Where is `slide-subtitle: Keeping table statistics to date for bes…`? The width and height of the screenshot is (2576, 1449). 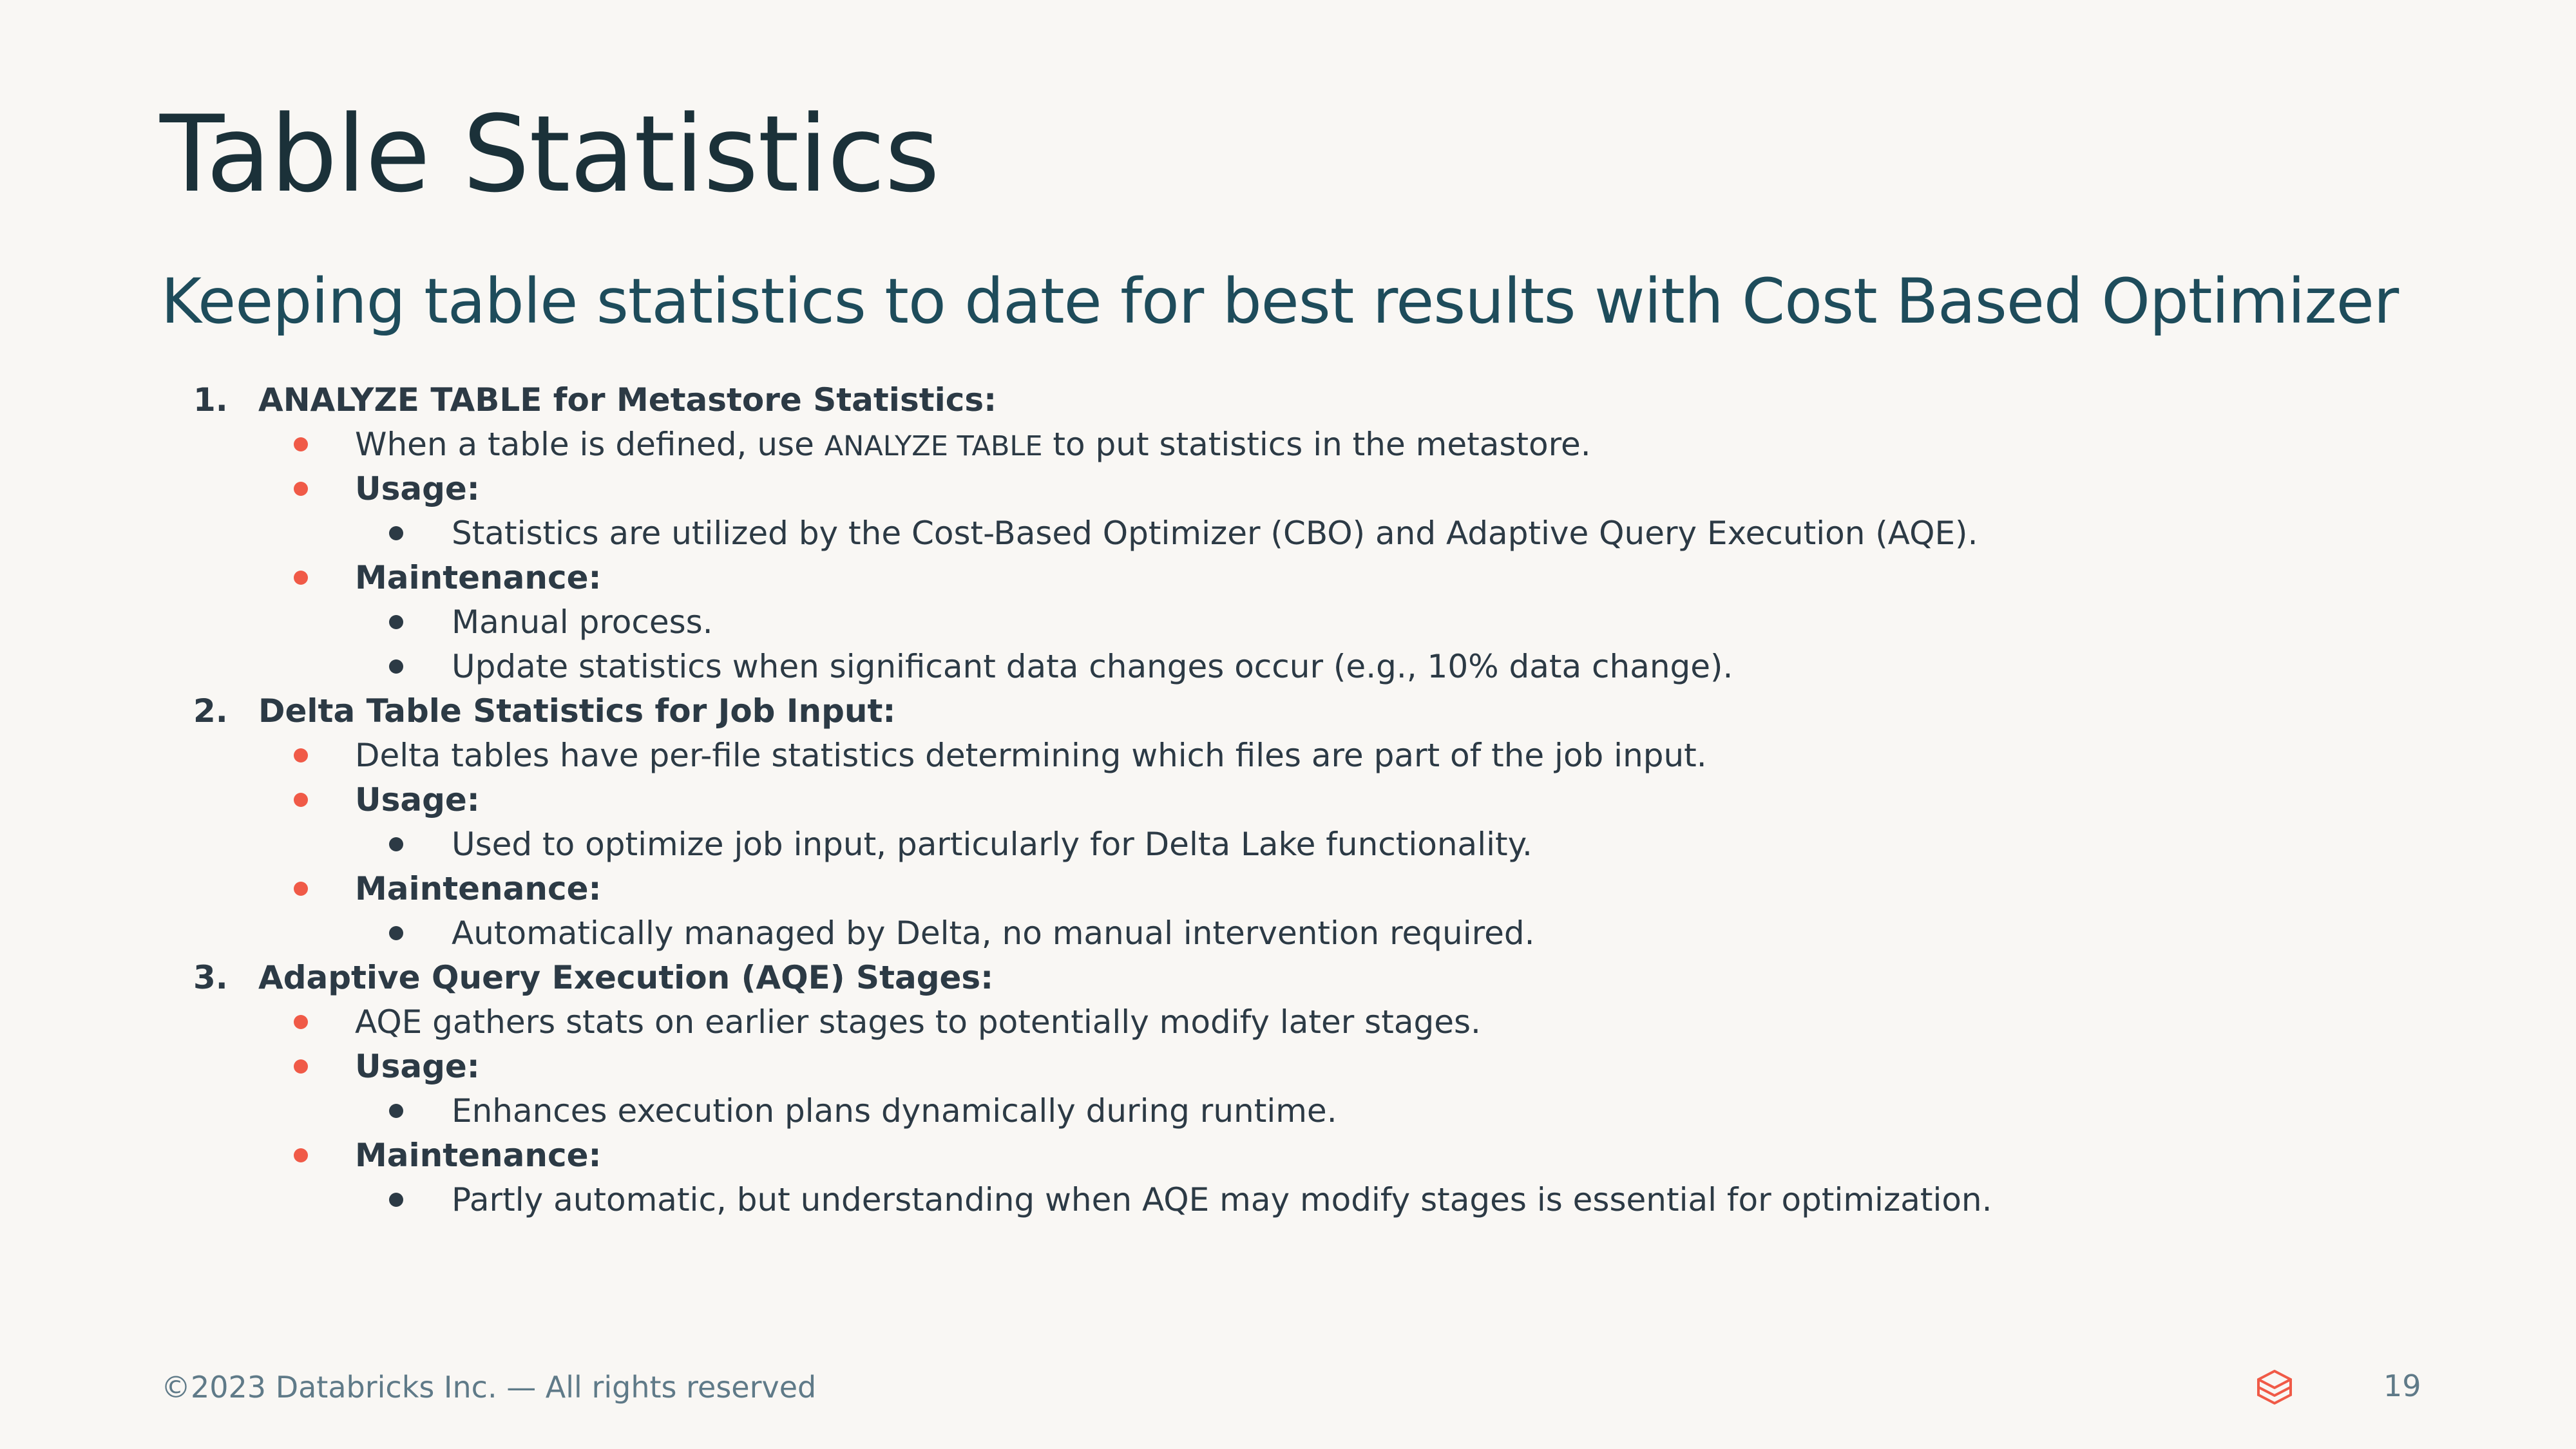 slide-subtitle: Keeping table statistics to date for bes… is located at coordinates (1280, 301).